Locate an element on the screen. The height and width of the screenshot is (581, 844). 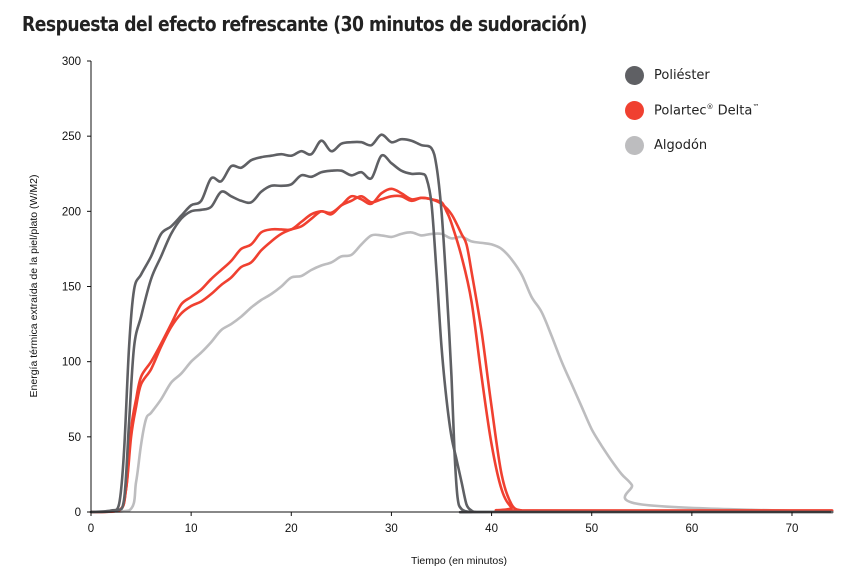
x-tick-label: 40 is located at coordinates (491, 529).